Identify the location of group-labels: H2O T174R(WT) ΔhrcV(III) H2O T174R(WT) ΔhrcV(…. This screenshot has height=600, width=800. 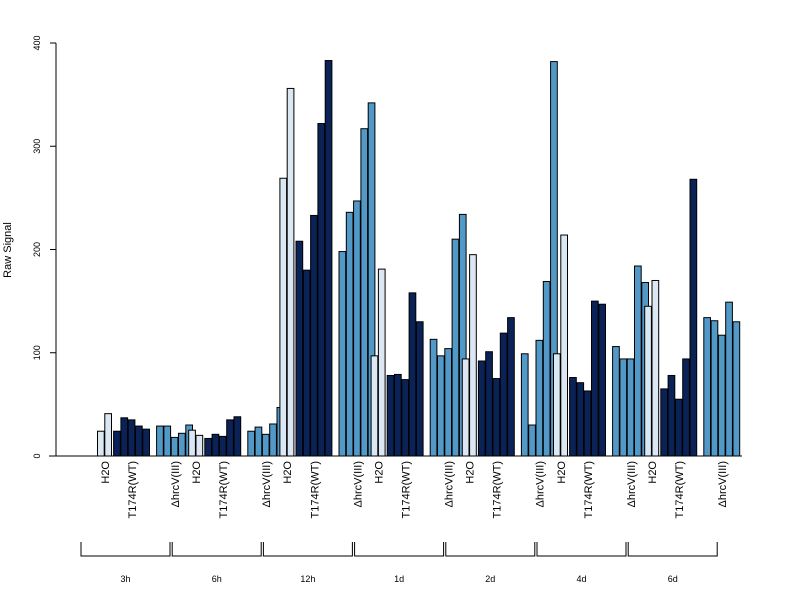
(414, 490).